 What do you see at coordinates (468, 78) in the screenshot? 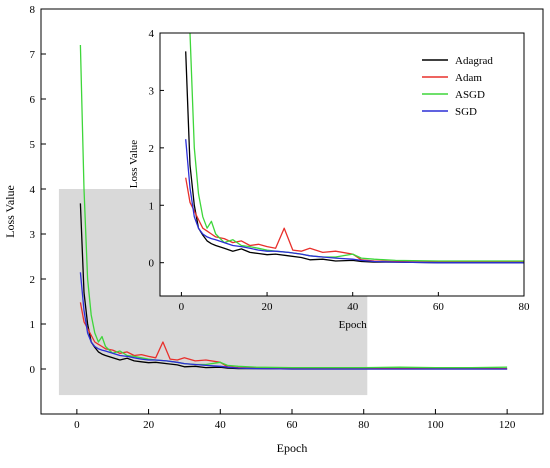
I see `legend-label-adam: Adam` at bounding box center [468, 78].